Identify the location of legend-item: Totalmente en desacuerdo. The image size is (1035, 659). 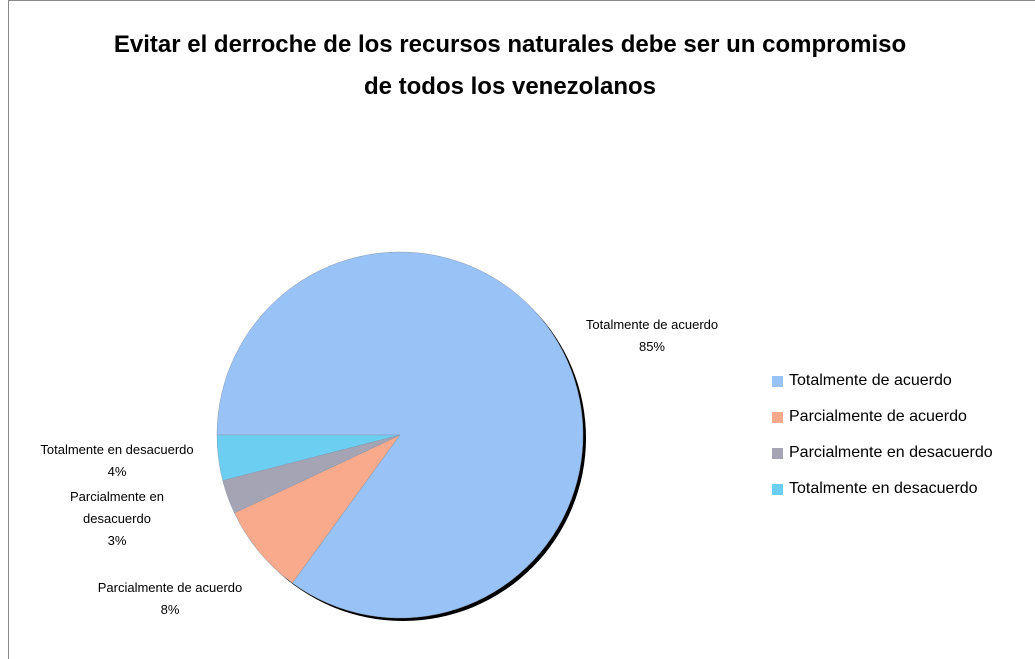
(875, 489).